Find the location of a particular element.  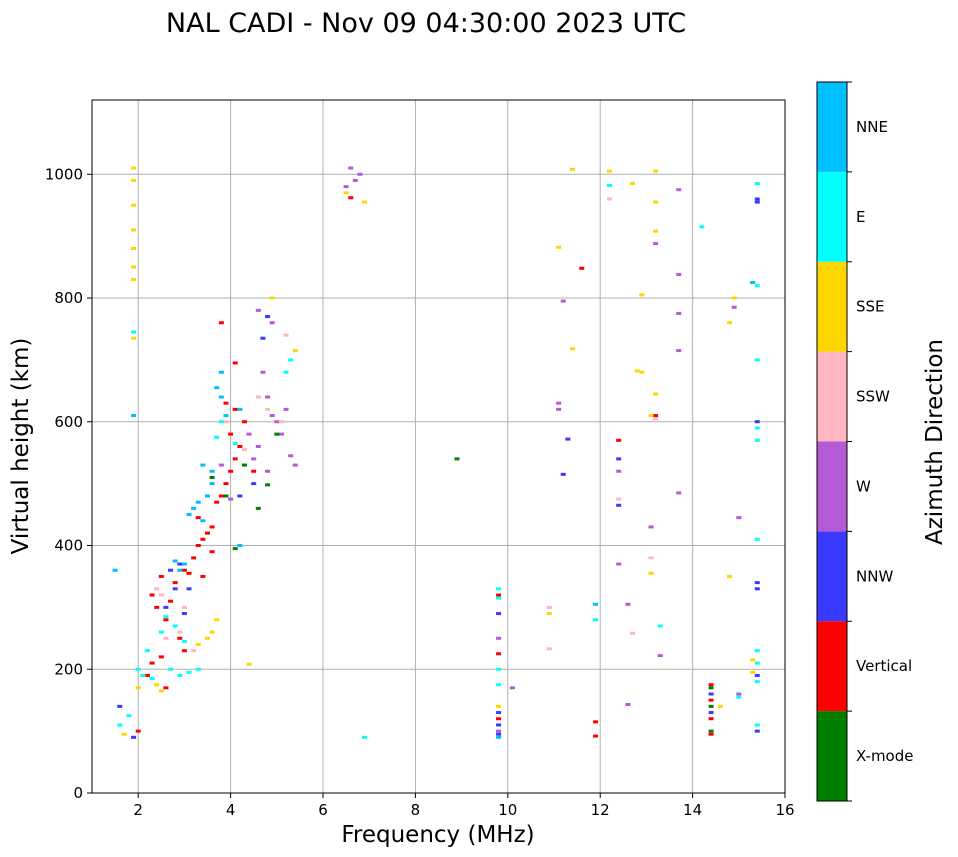

x-tick-label: 12 is located at coordinates (600, 810).